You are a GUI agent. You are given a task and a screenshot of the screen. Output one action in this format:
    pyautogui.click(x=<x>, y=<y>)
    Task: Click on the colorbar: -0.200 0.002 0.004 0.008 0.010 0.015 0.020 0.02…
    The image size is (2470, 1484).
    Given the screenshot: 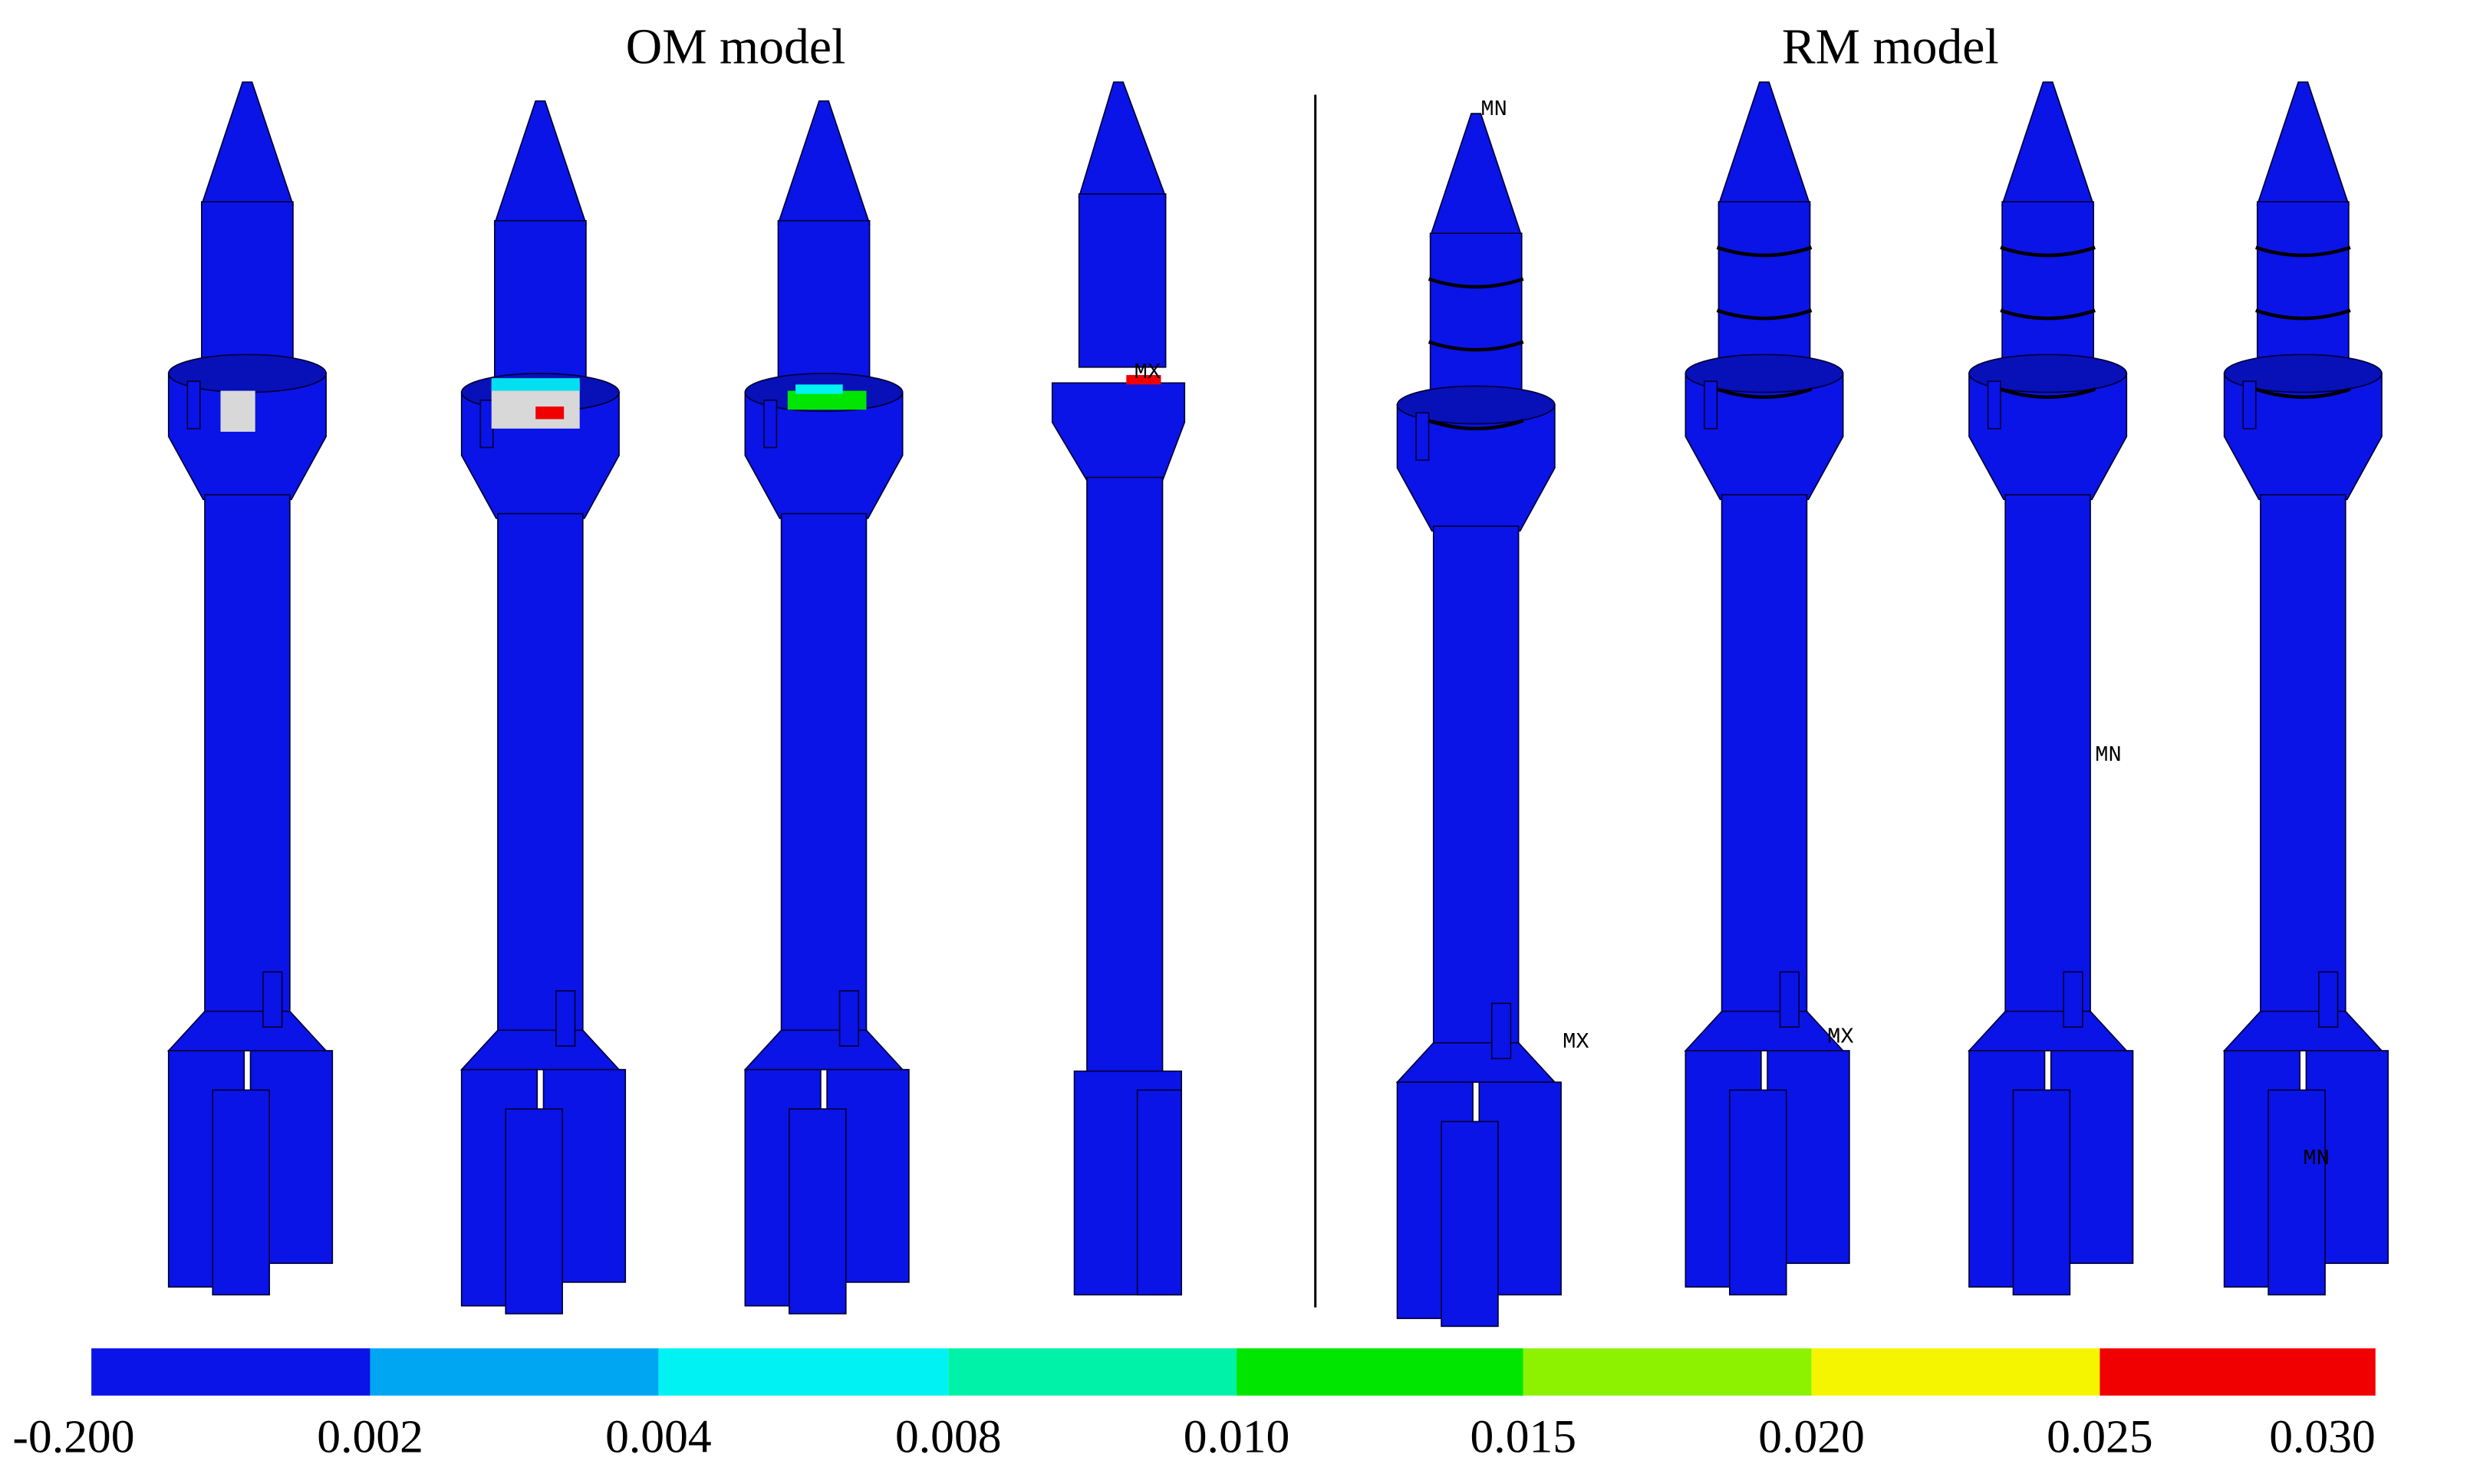 What is the action you would take?
    pyautogui.click(x=1194, y=1405)
    